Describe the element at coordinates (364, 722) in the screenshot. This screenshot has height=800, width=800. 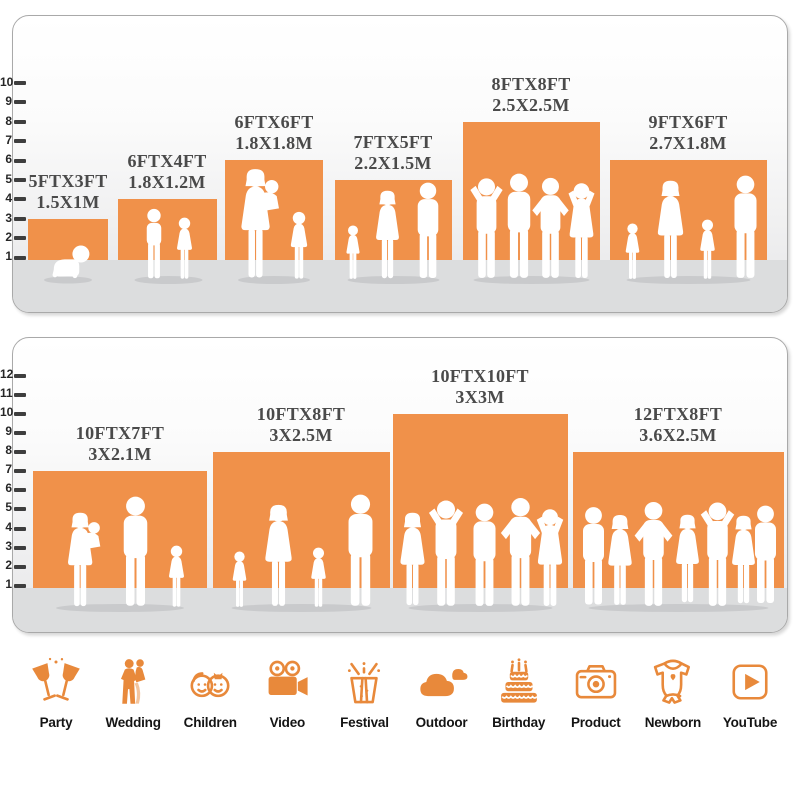
I see `category-label: Festival` at that location.